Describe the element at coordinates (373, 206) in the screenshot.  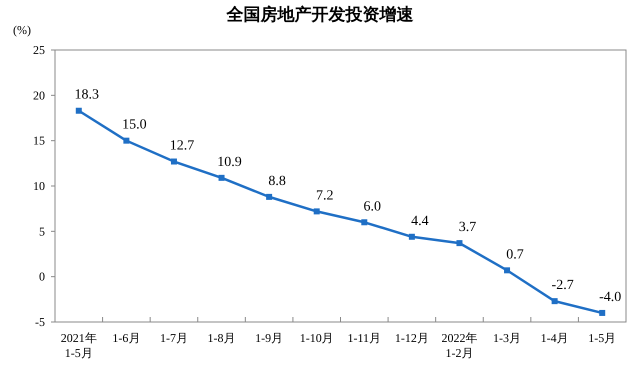
I see `text: 6.0` at that location.